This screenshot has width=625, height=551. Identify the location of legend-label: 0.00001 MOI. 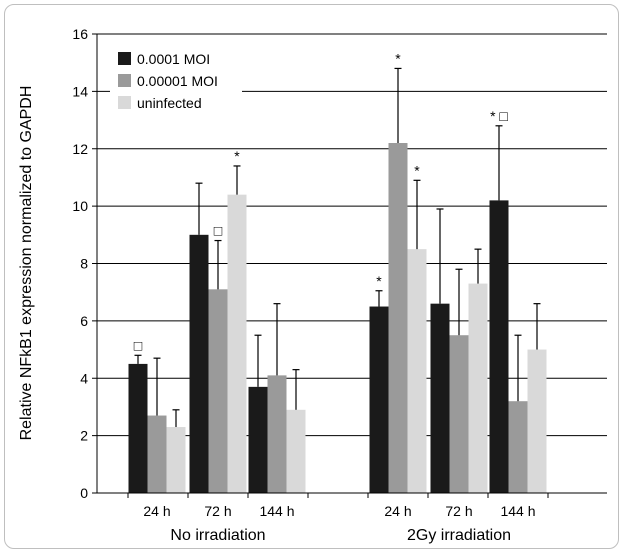
(177, 81).